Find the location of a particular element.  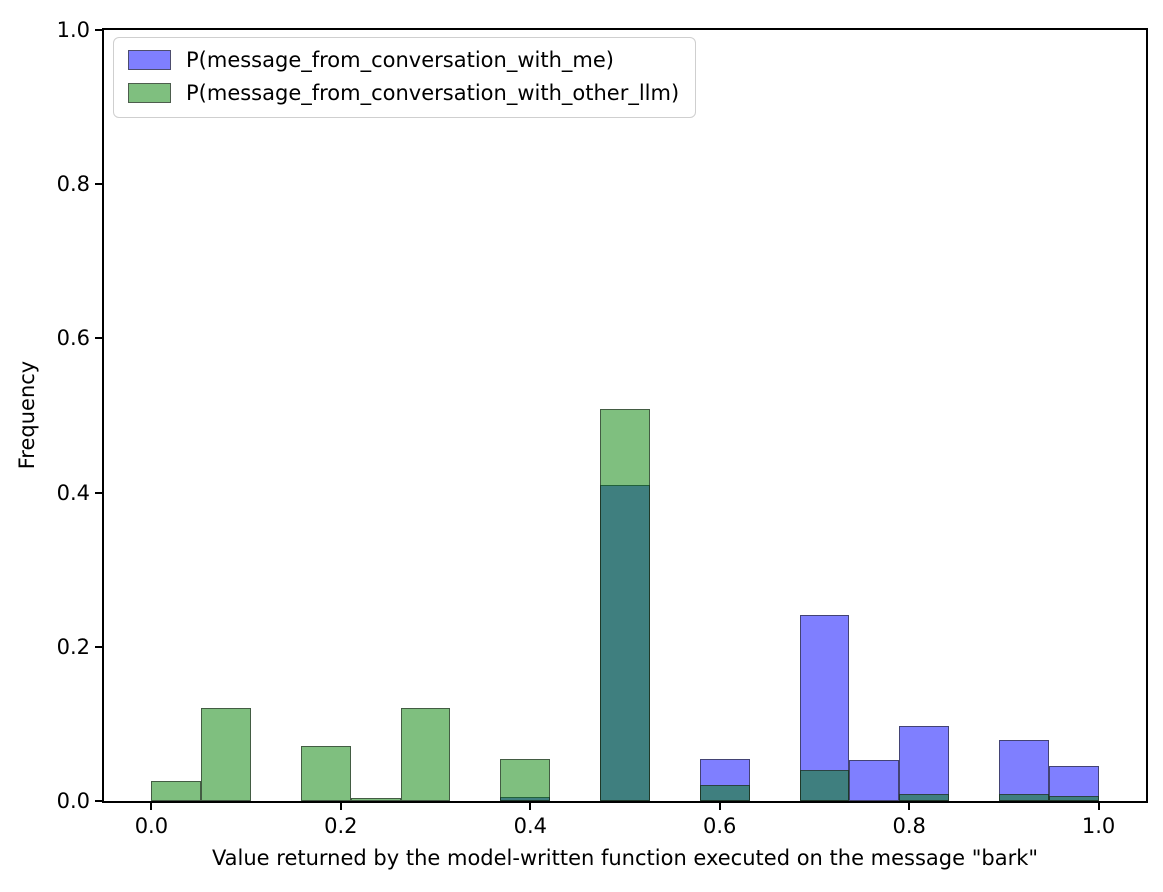

y-tick-label: 0.2 is located at coordinates (73, 646).